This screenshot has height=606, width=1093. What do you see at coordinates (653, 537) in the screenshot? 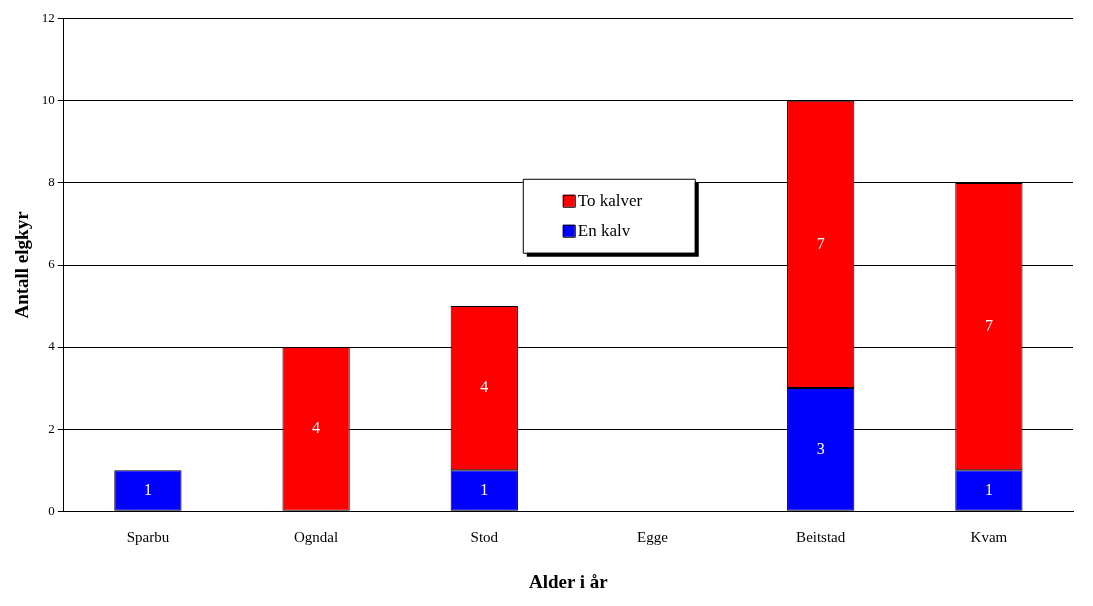
I see `x-tick-label: Egge` at bounding box center [653, 537].